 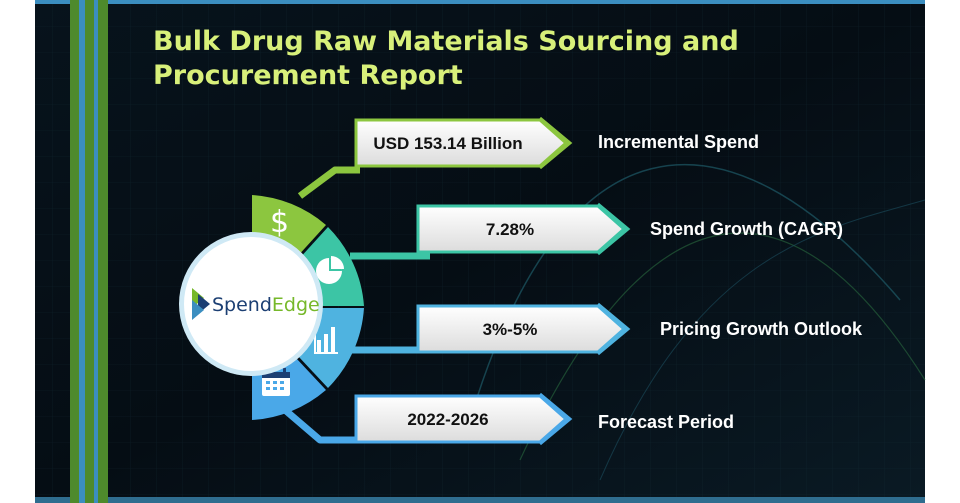 What do you see at coordinates (666, 422) in the screenshot?
I see `metric-label: Forecast Period` at bounding box center [666, 422].